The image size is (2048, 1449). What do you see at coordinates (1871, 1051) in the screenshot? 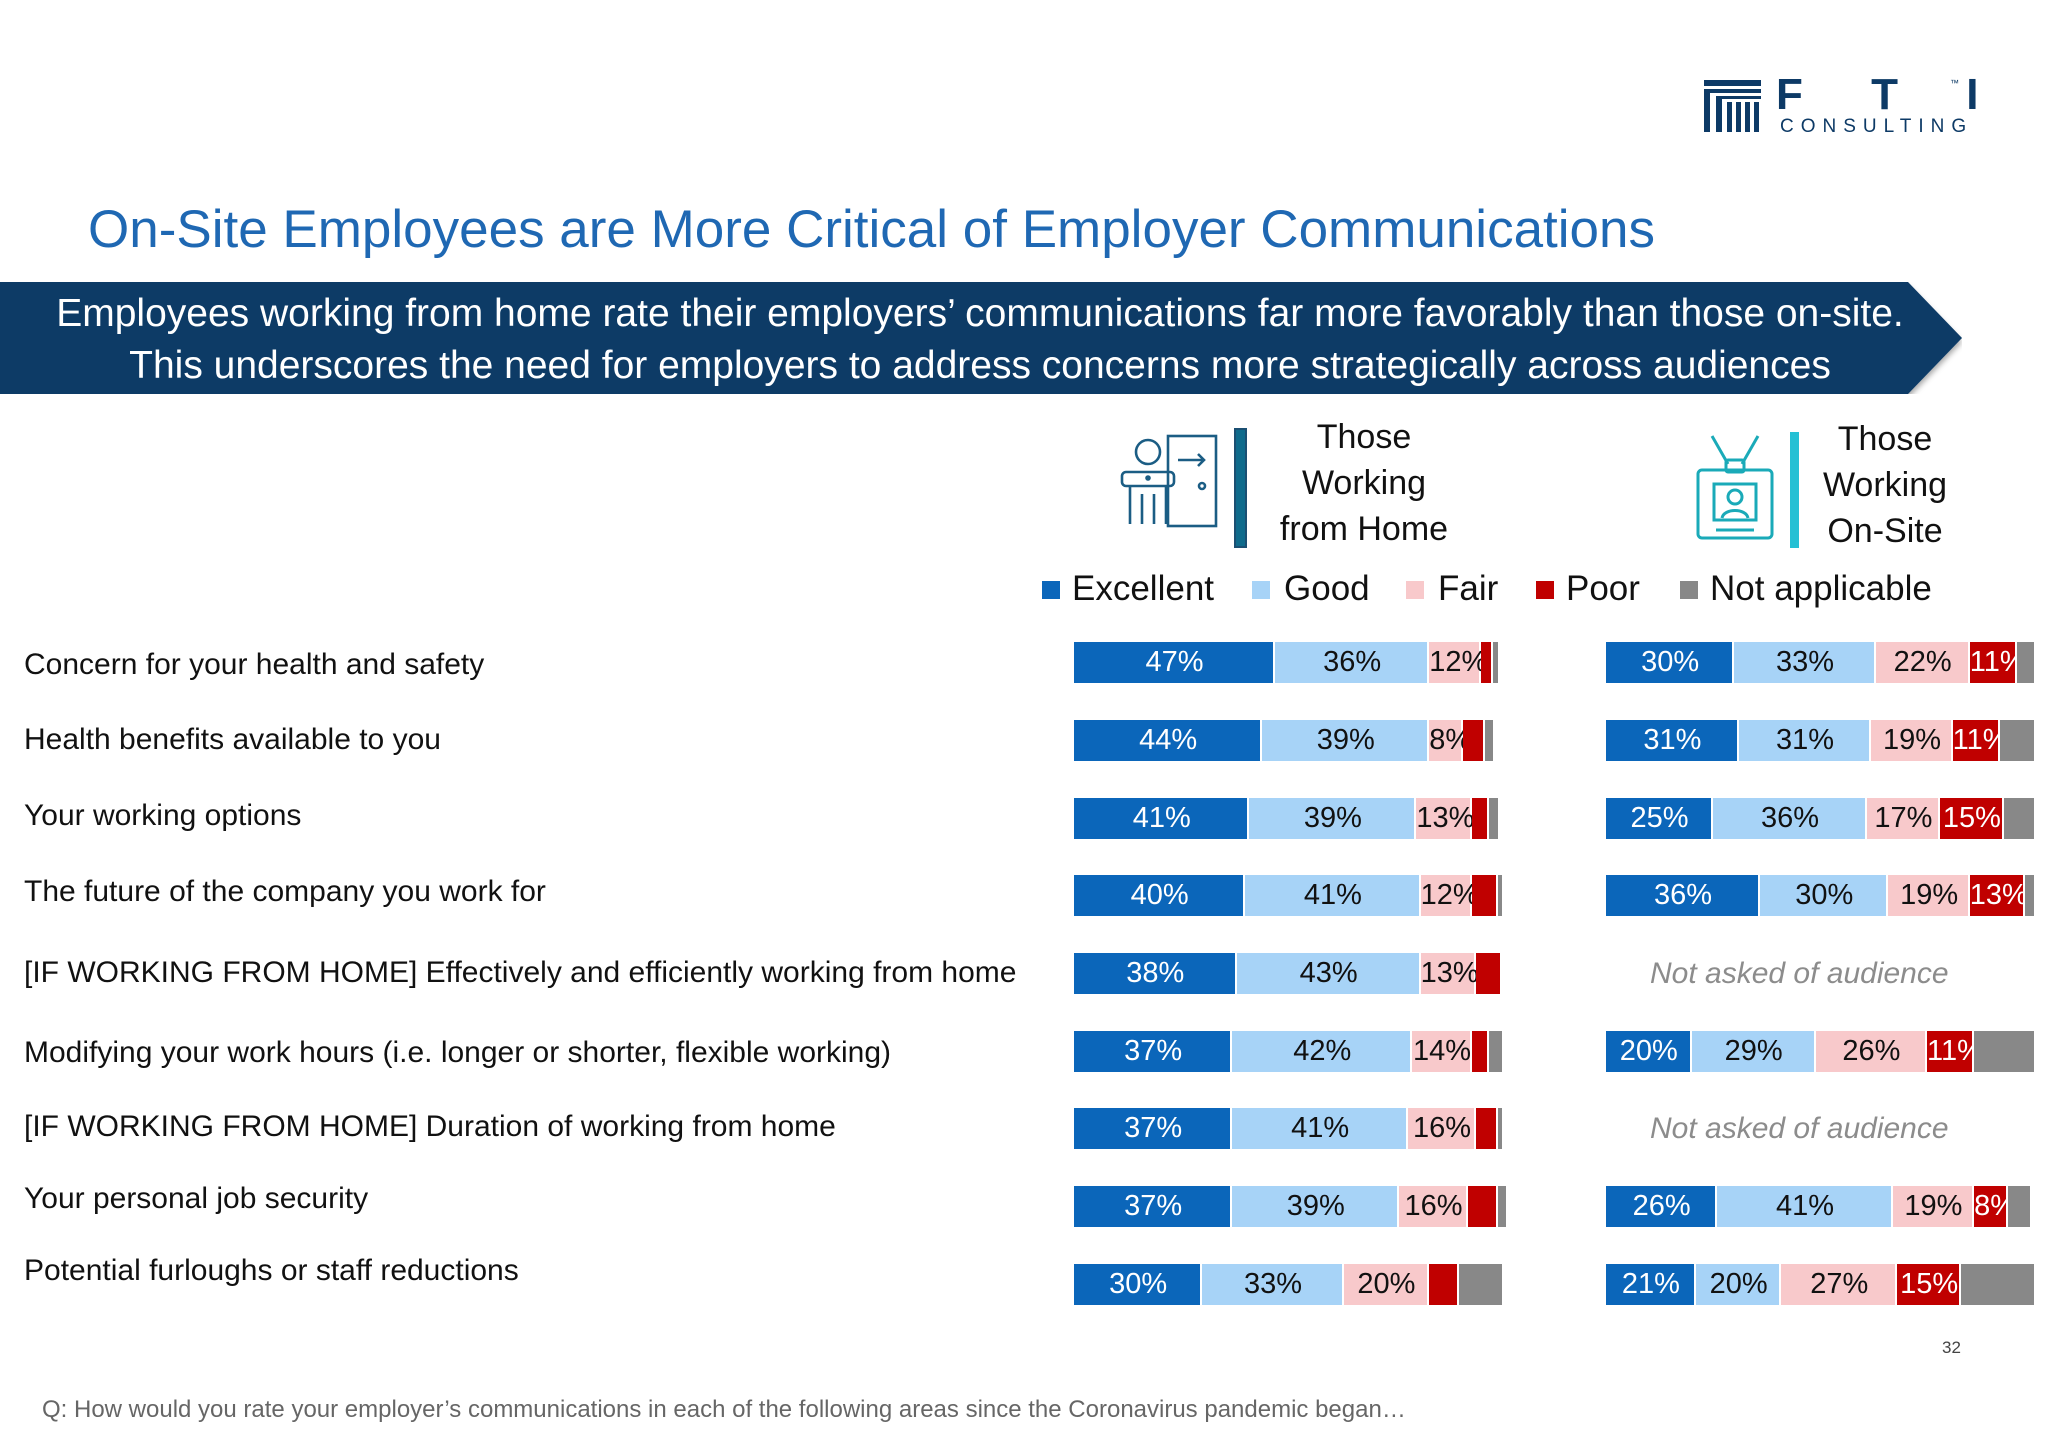
I see `onsite-bar-fair: 26%` at bounding box center [1871, 1051].